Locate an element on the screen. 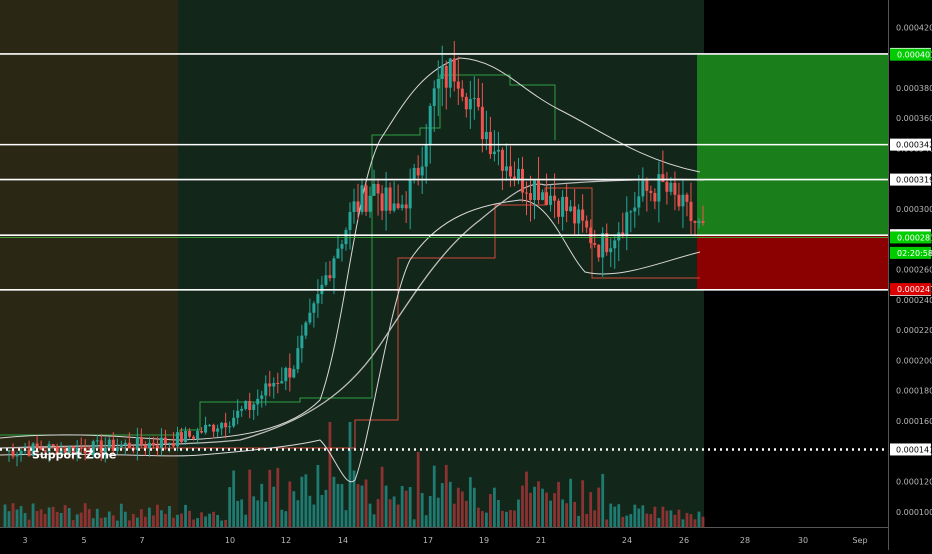  level-price-label: 0.0001412 is located at coordinates (914, 449).